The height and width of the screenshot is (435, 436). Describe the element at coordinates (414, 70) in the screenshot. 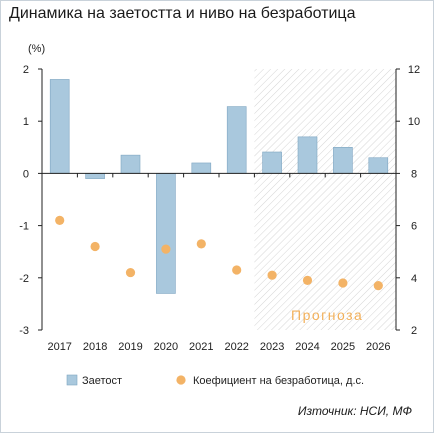

I see `right-tick-label: 12` at that location.